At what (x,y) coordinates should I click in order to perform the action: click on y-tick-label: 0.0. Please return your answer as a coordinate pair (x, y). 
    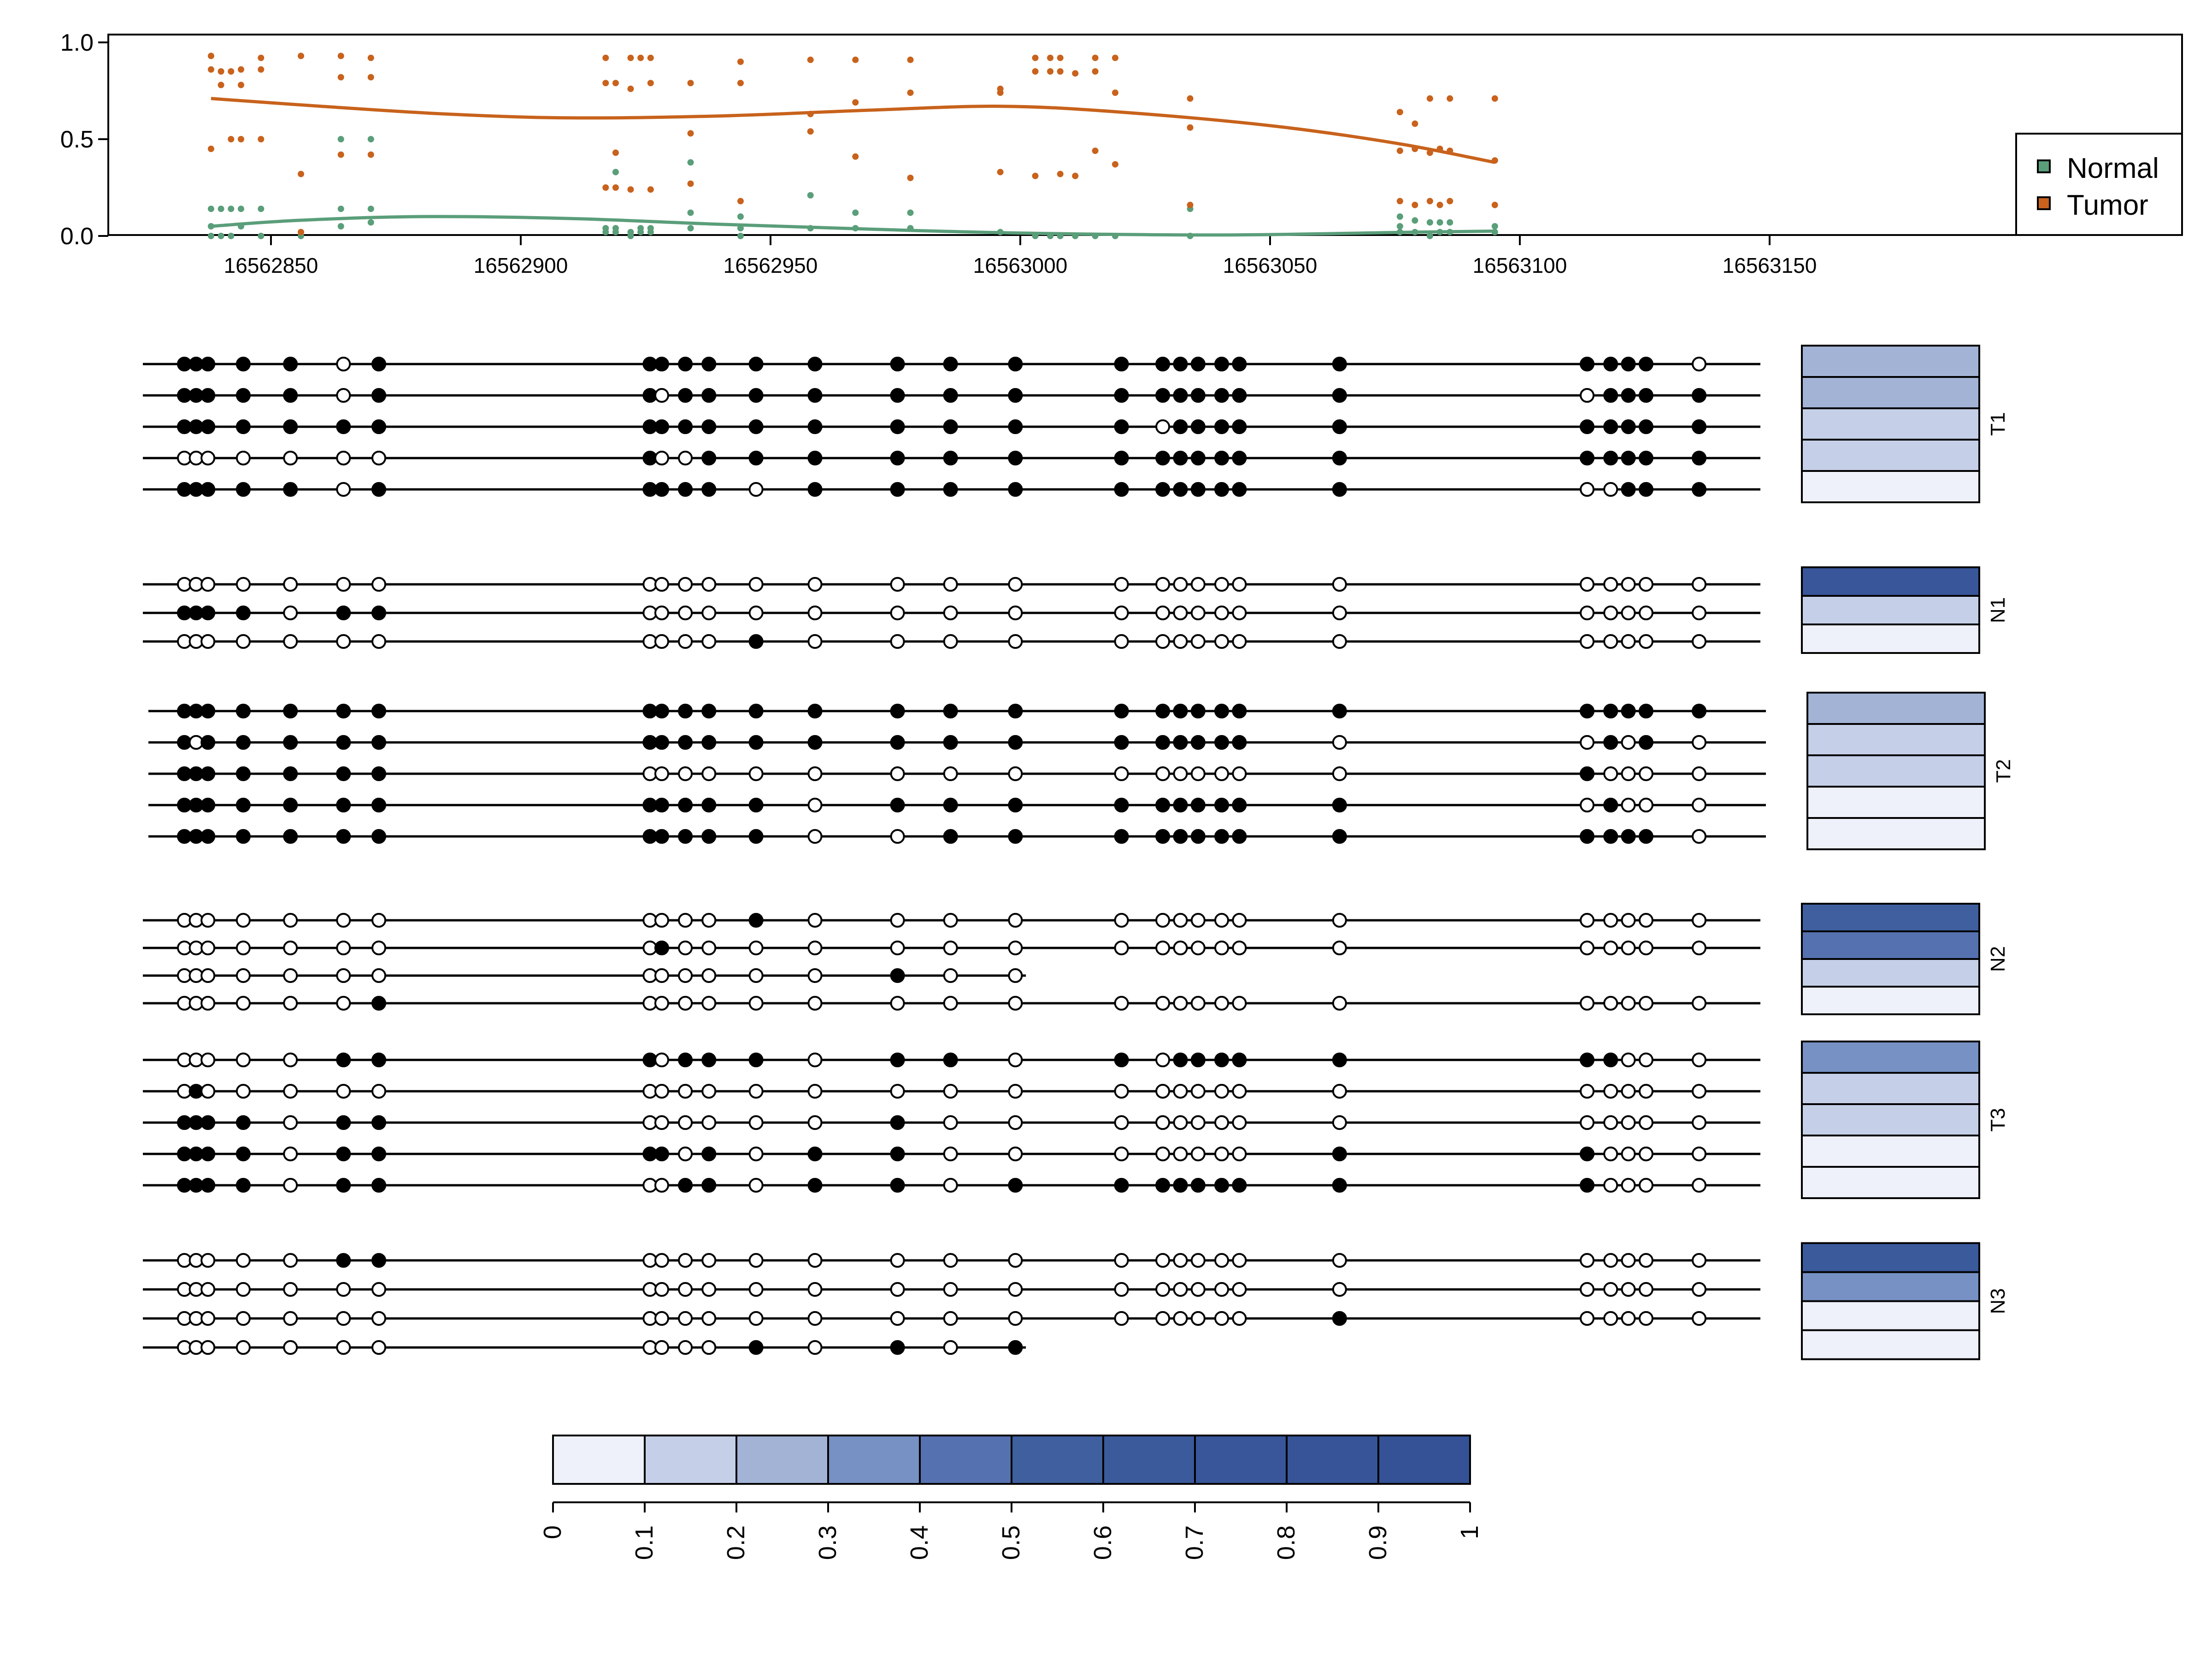
    Looking at the image, I should click on (77, 236).